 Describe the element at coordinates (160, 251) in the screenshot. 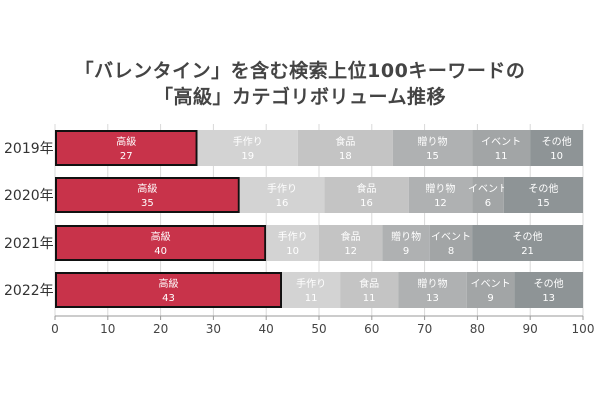

I see `segment-value-label: 40` at that location.